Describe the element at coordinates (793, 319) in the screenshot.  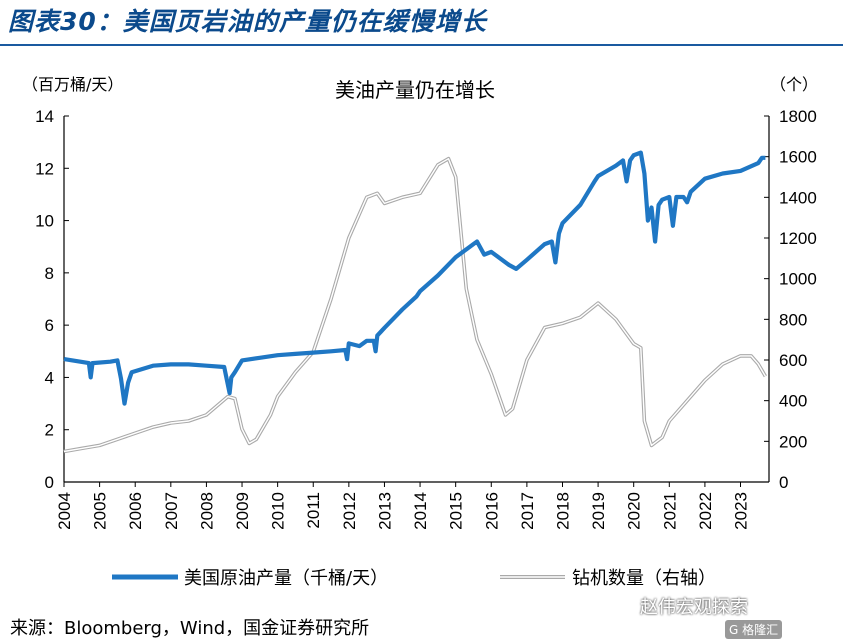
I see `y-right-tick-label: 800` at that location.